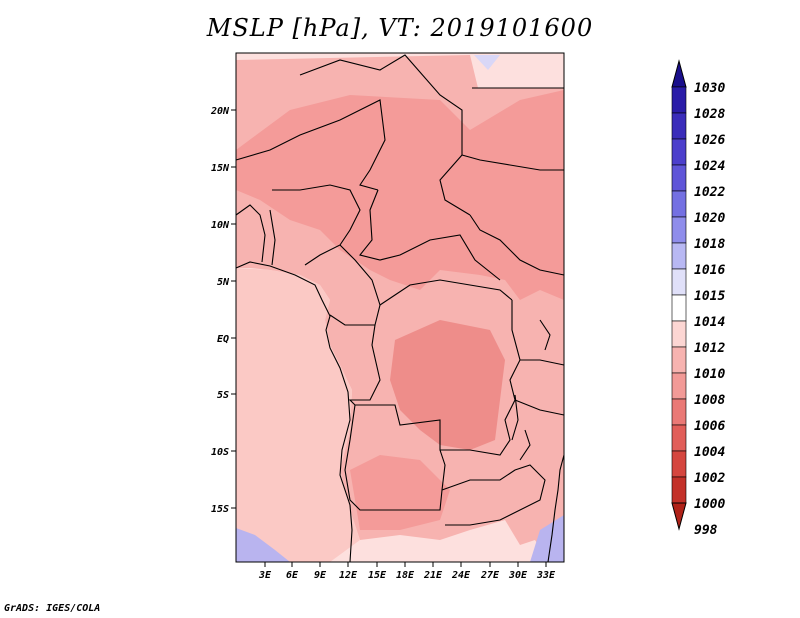  What do you see at coordinates (490, 575) in the screenshot?
I see `lon-label: 27E` at bounding box center [490, 575].